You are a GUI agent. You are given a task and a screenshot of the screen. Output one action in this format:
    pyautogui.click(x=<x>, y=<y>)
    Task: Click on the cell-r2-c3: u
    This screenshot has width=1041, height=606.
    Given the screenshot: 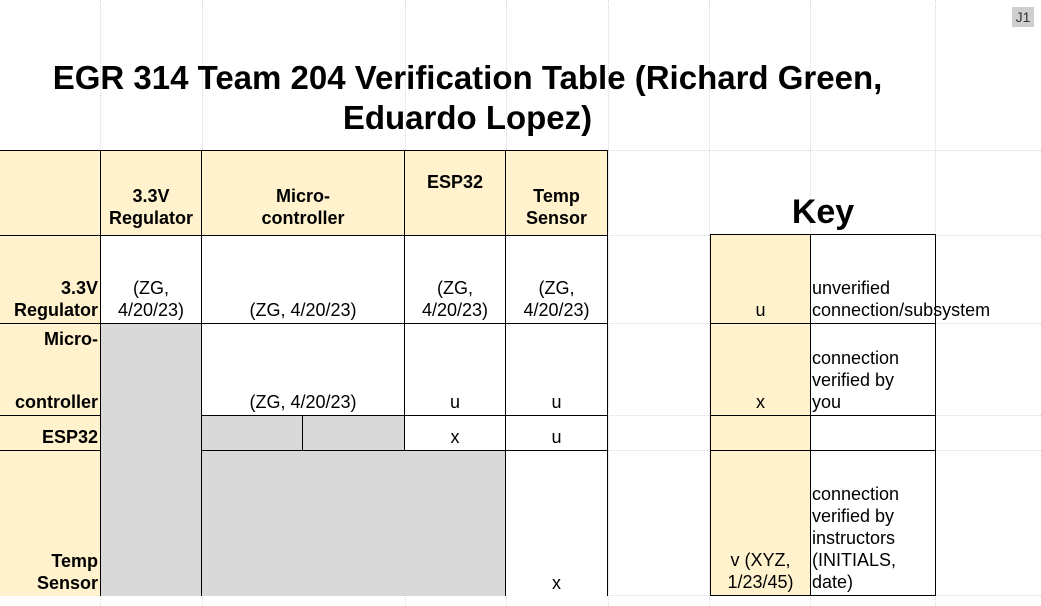 What is the action you would take?
    pyautogui.click(x=455, y=370)
    